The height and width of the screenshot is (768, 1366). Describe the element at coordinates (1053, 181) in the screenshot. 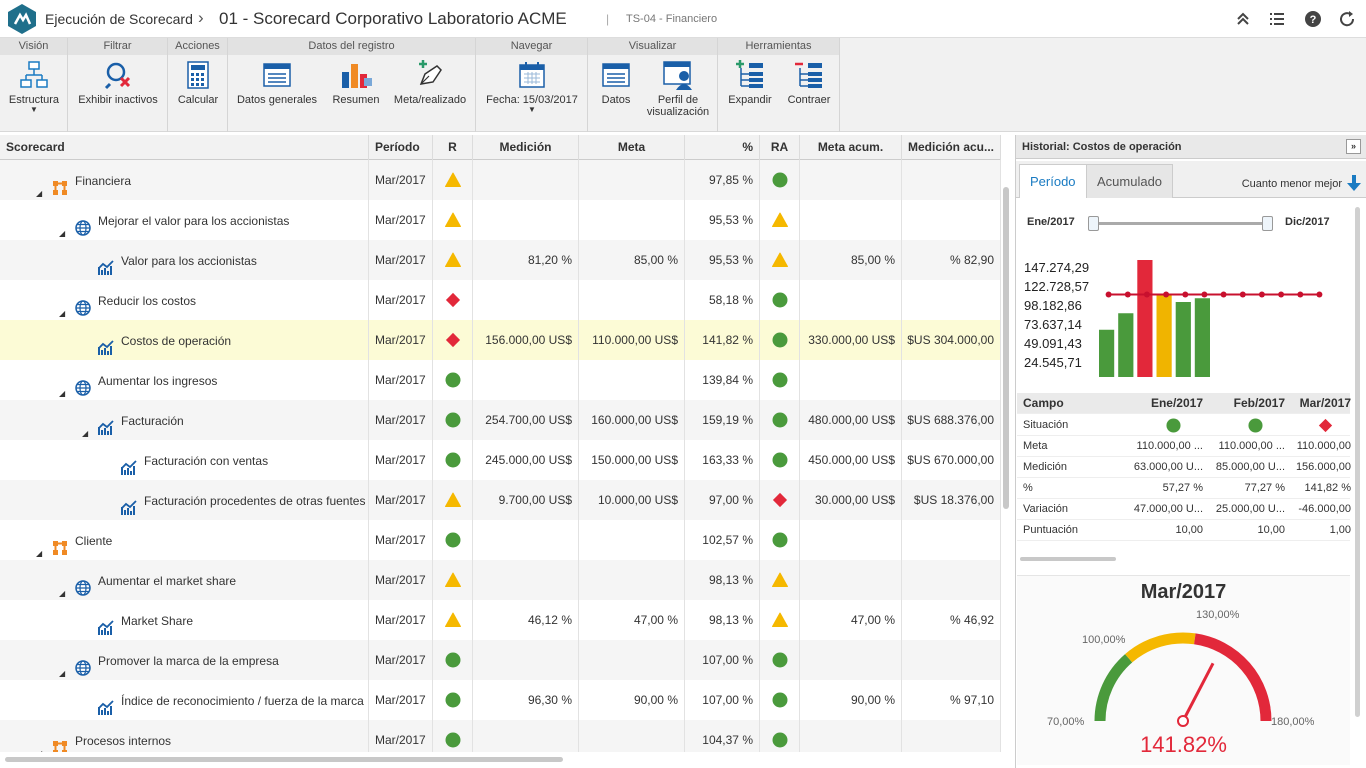

I see `tab-periodo: Período` at that location.